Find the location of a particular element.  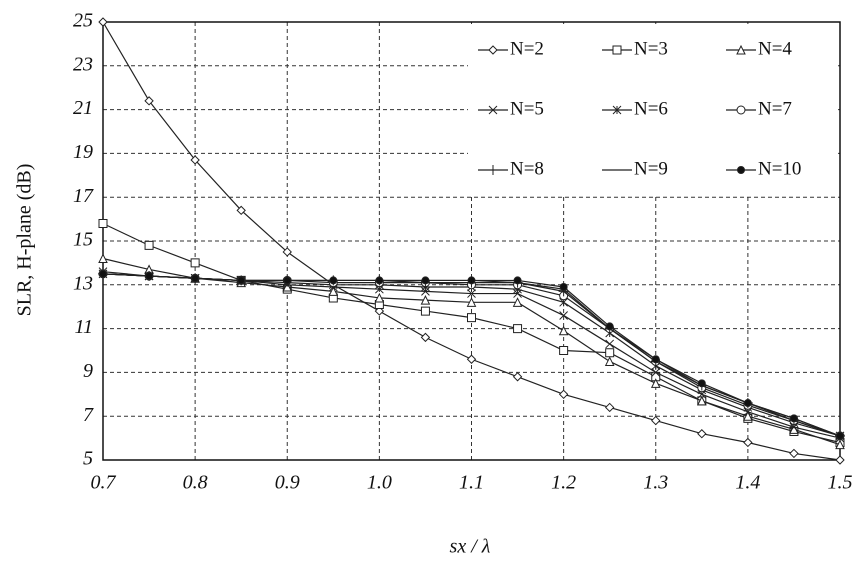

y-tick-label: 17 is located at coordinates (83, 196).